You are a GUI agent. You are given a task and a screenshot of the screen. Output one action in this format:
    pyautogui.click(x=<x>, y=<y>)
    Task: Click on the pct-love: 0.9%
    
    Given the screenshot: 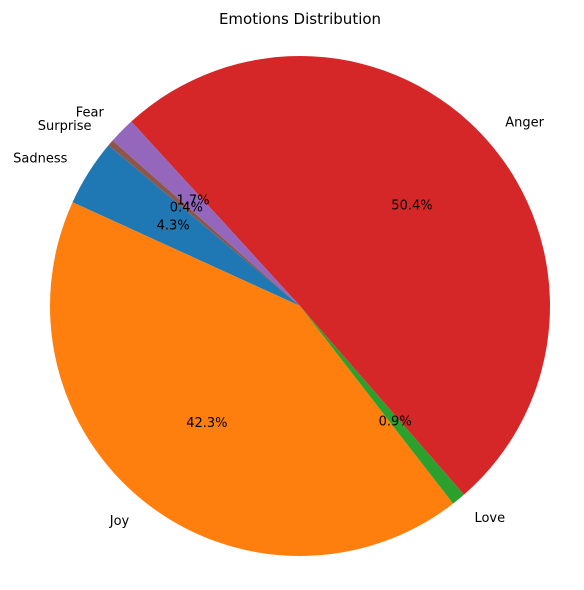 What is the action you would take?
    pyautogui.click(x=395, y=421)
    